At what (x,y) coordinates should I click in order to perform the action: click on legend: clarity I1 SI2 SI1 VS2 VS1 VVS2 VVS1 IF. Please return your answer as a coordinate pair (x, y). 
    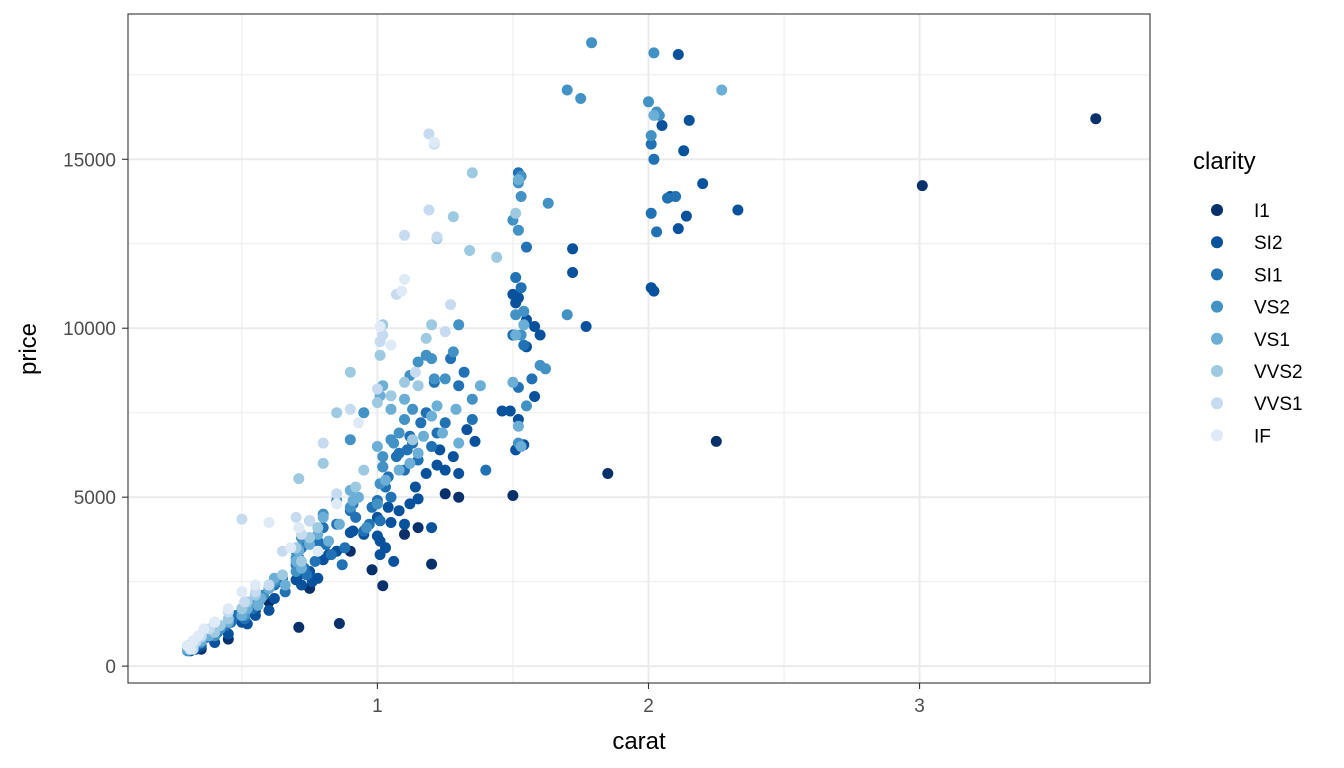
    Looking at the image, I should click on (1248, 297).